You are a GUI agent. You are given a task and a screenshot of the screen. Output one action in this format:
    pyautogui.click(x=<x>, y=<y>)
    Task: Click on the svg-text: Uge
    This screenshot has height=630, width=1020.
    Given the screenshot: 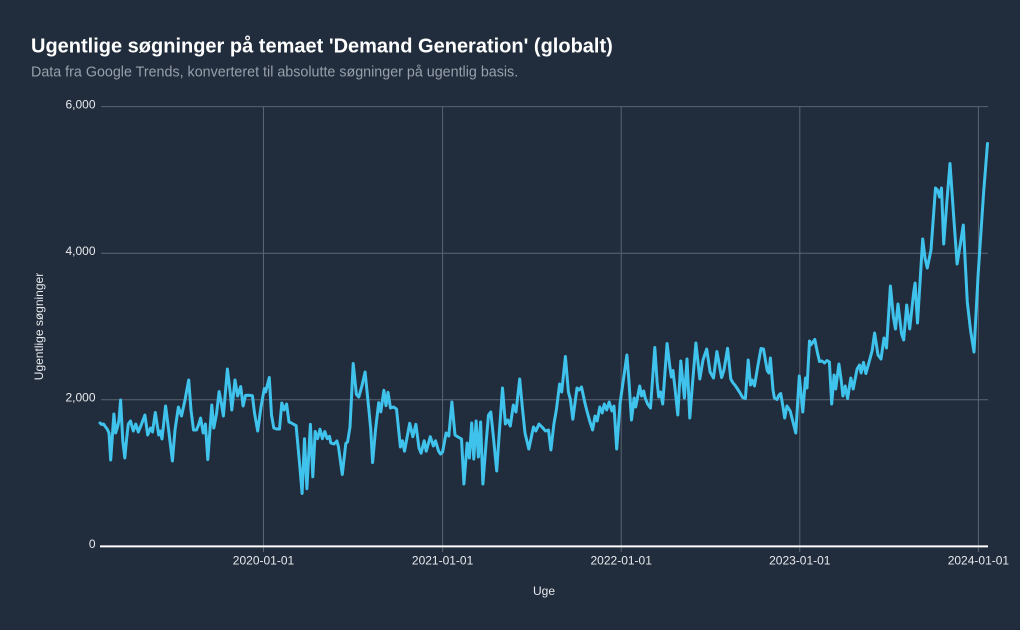 What is the action you would take?
    pyautogui.click(x=544, y=591)
    